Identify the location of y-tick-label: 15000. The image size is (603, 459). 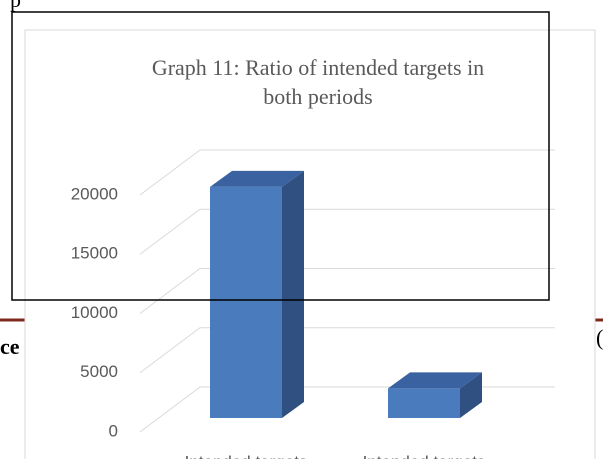
(94, 253).